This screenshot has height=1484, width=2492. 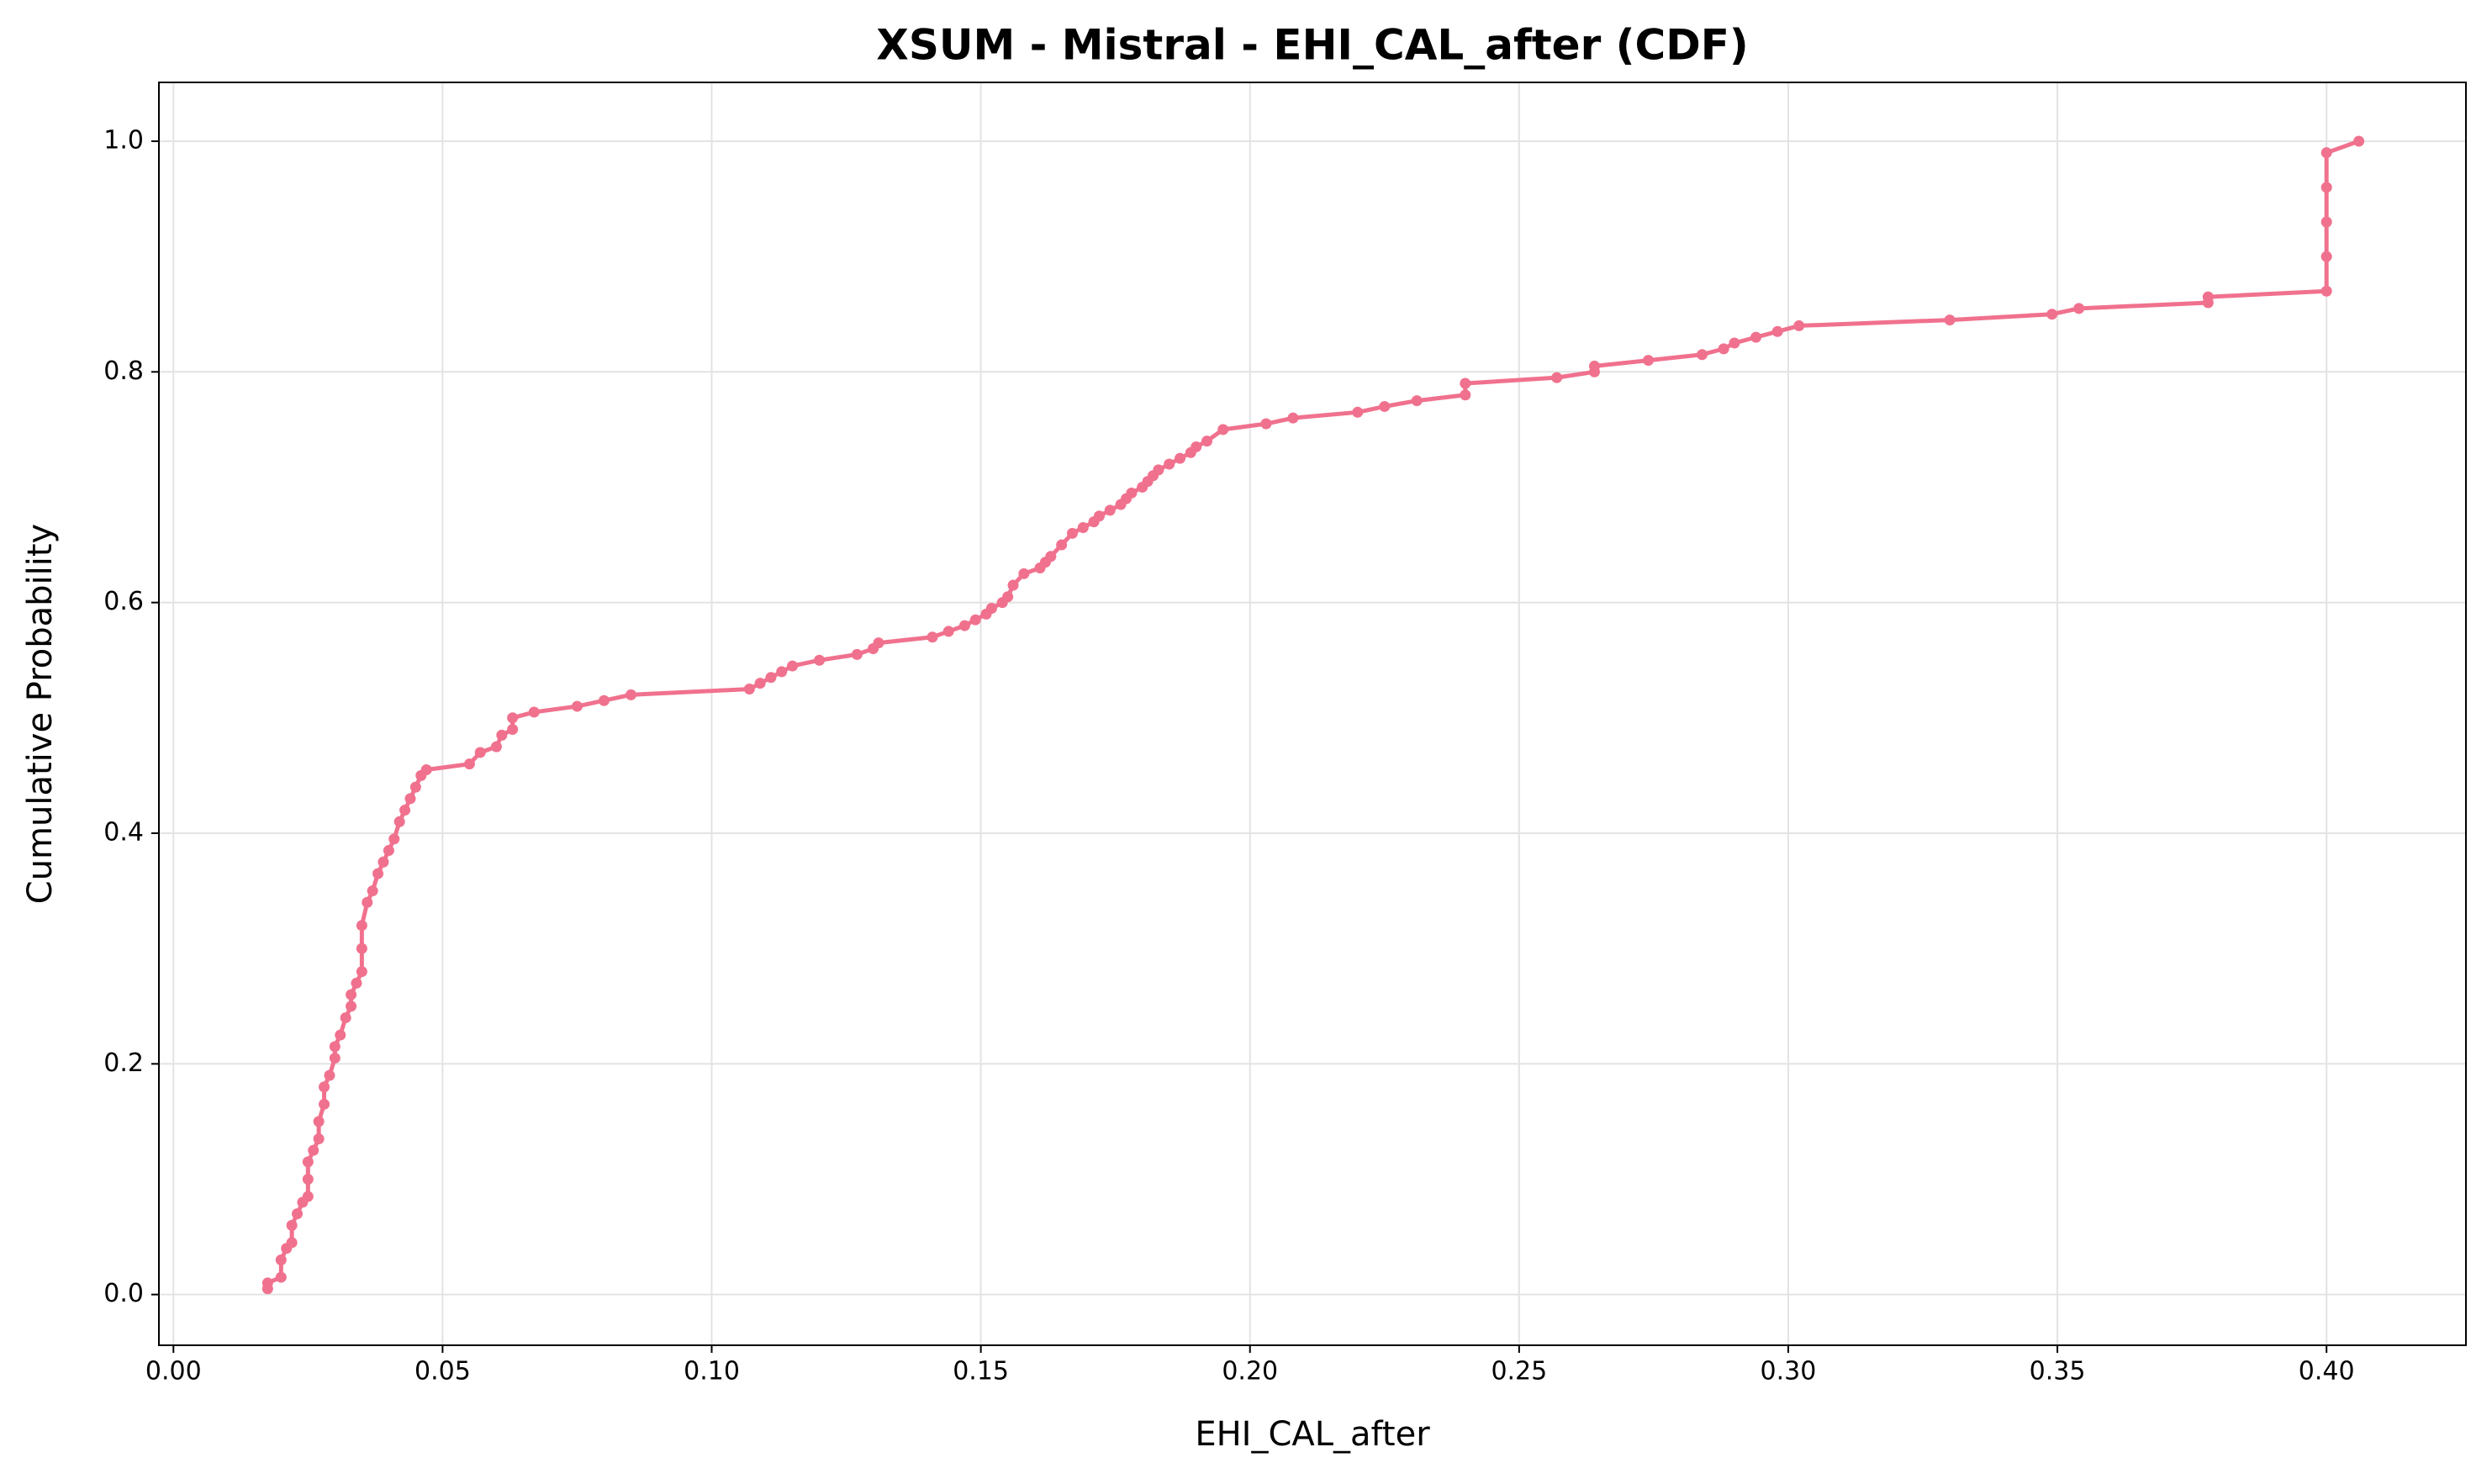 What do you see at coordinates (123, 371) in the screenshot?
I see `y-tick-label: 0.8` at bounding box center [123, 371].